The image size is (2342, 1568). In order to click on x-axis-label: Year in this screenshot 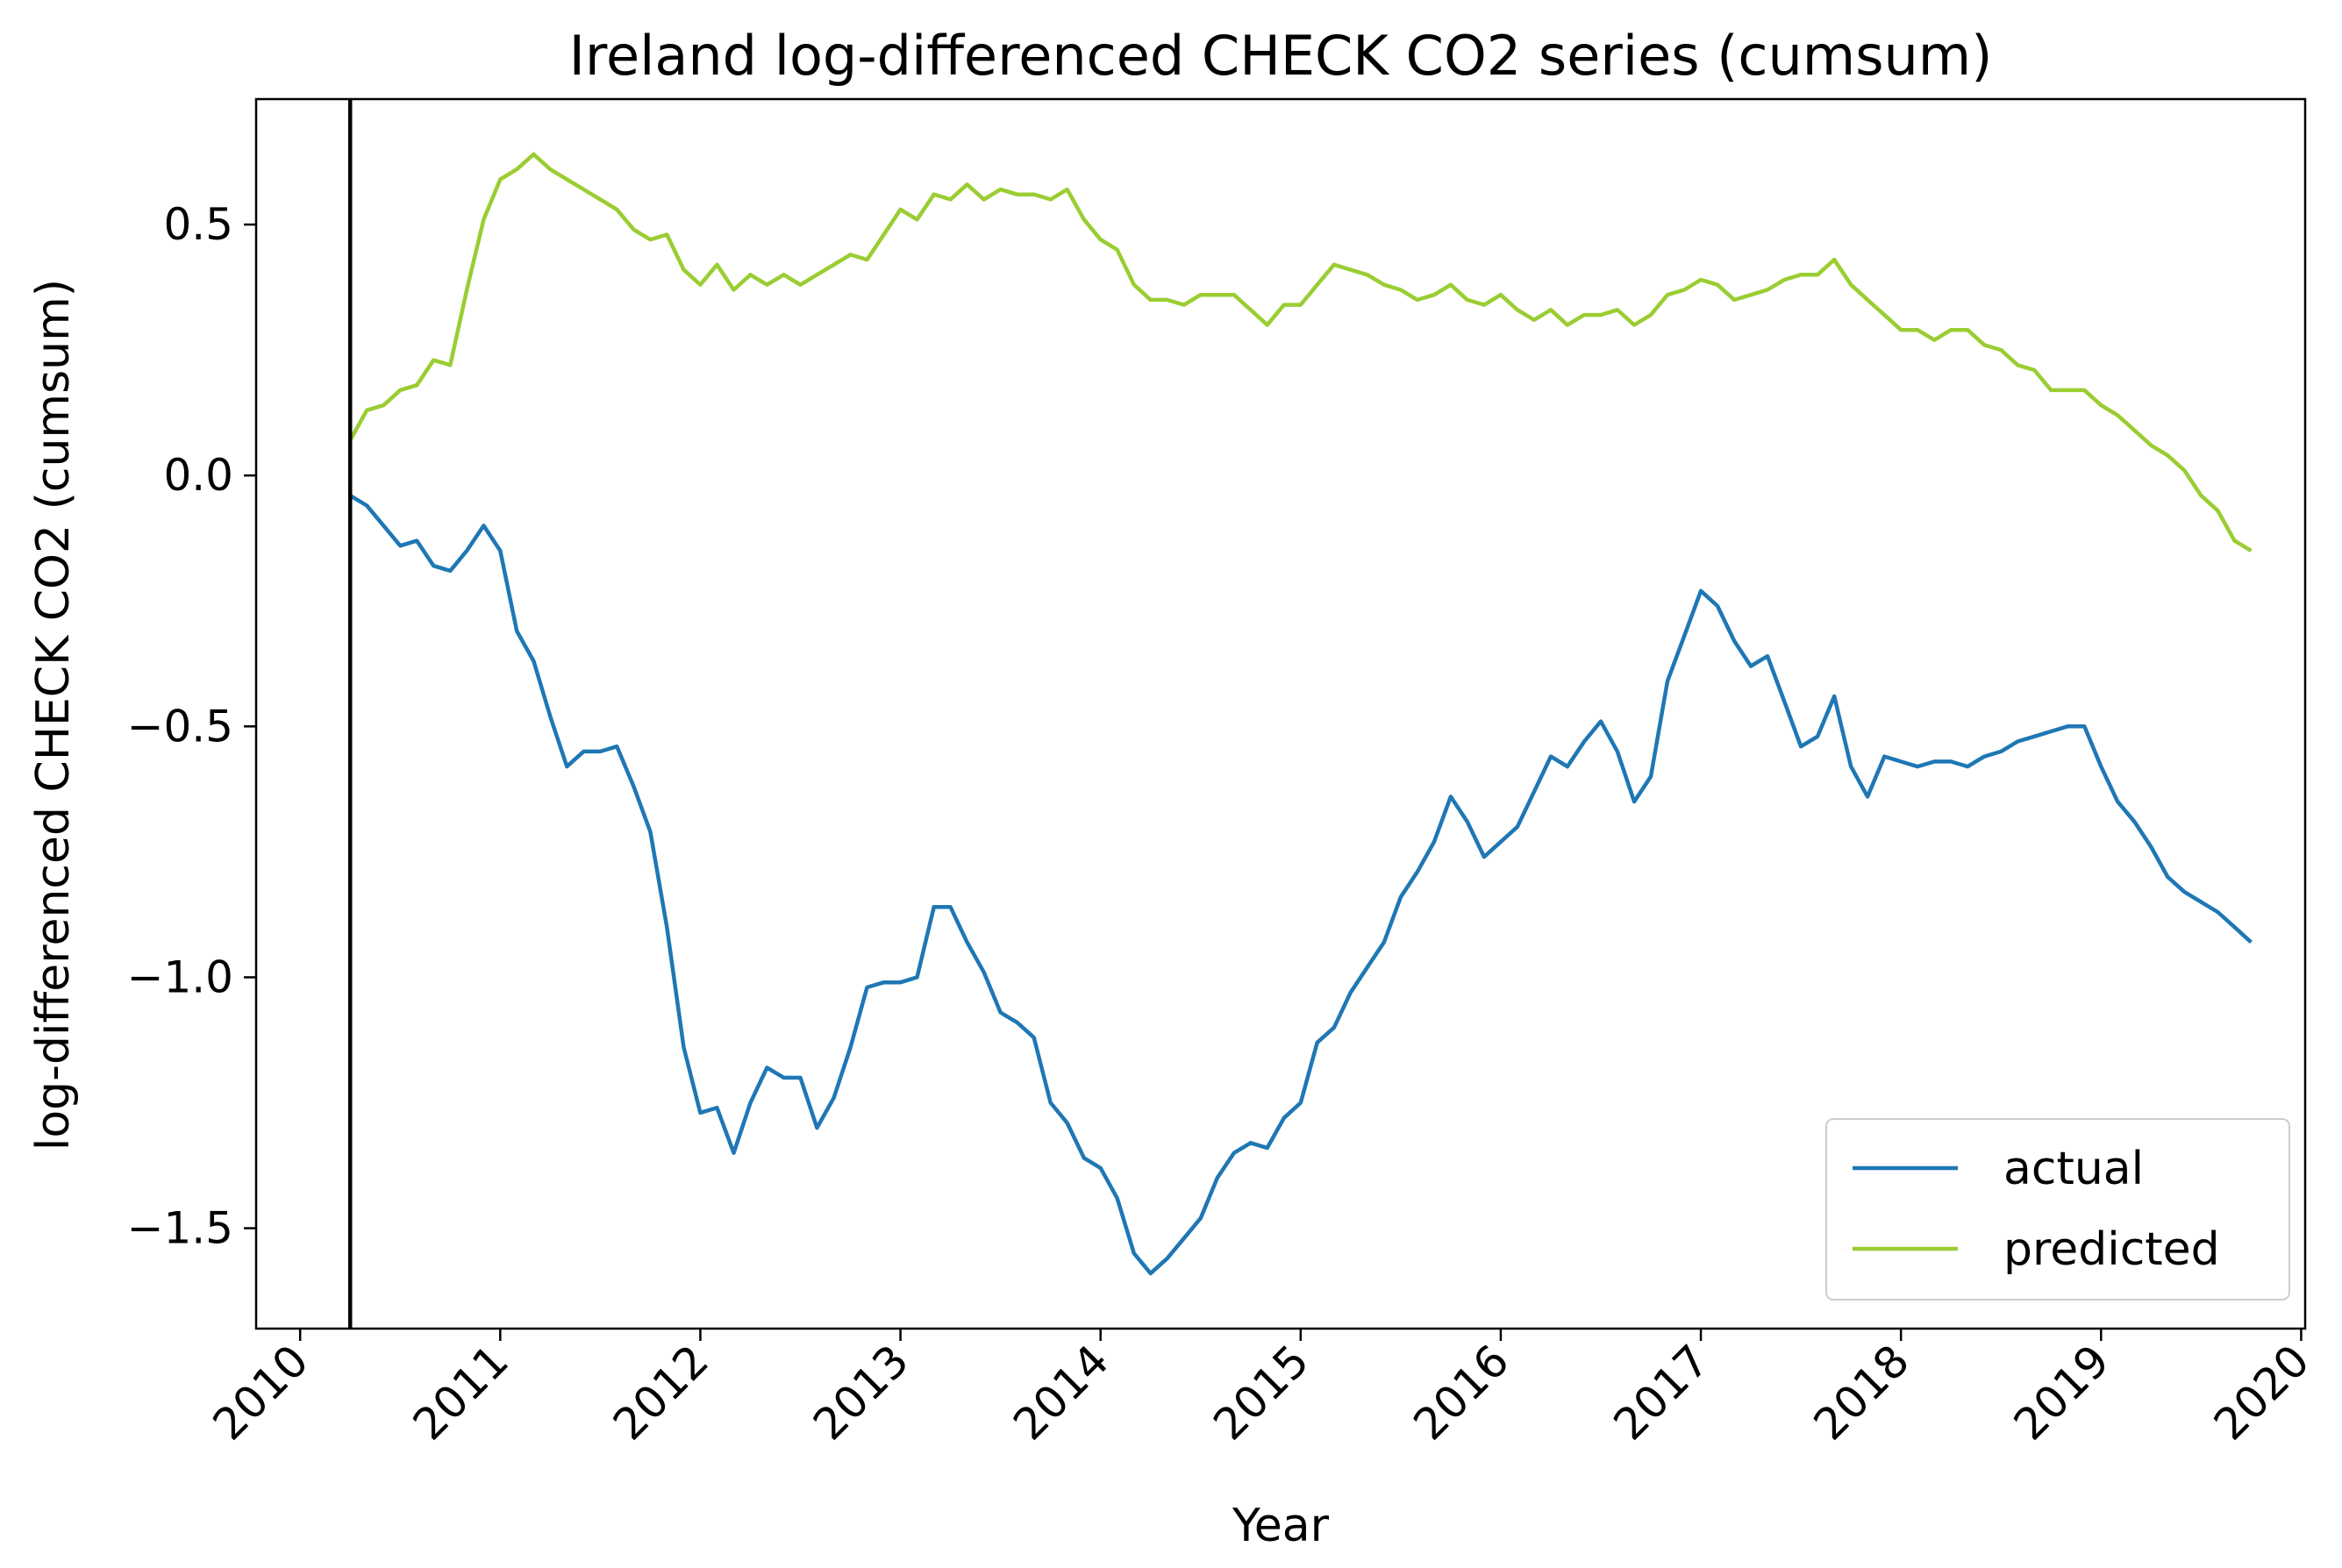, I will do `click(1281, 1526)`.